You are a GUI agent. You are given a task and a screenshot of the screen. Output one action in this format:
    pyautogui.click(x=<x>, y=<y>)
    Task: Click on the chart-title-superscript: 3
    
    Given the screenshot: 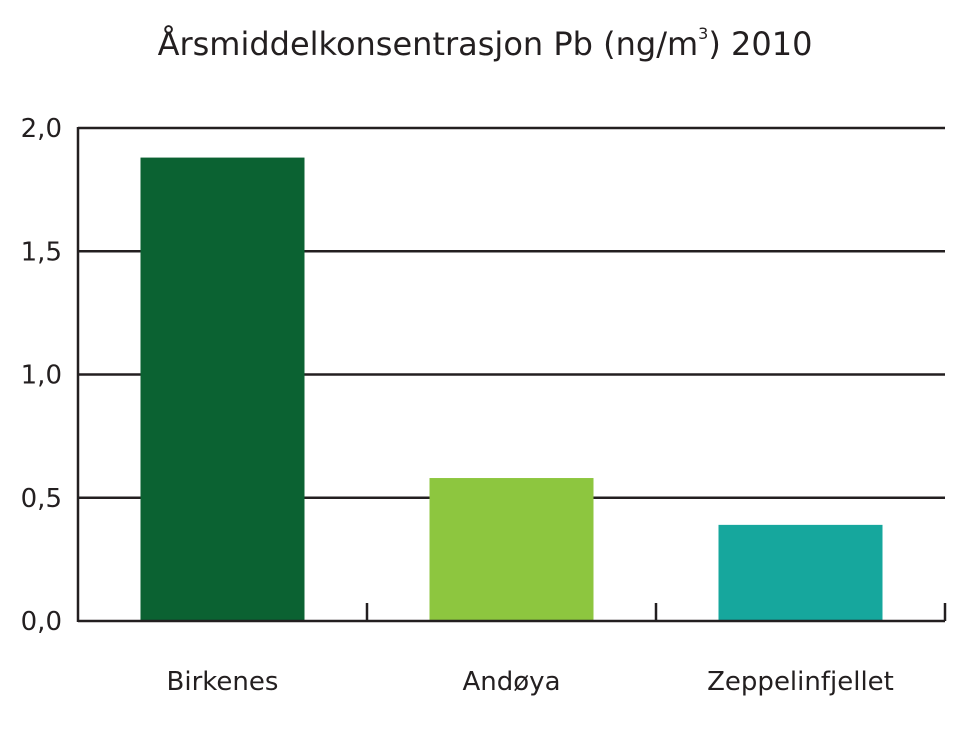 What is the action you would take?
    pyautogui.click(x=703, y=33)
    